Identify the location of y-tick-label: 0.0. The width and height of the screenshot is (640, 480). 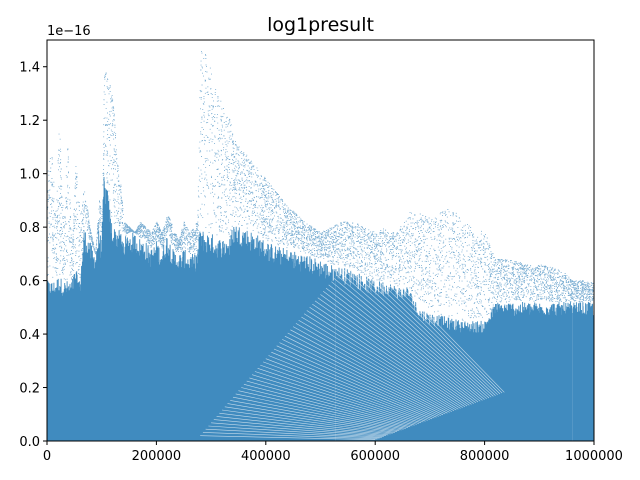
(29, 442).